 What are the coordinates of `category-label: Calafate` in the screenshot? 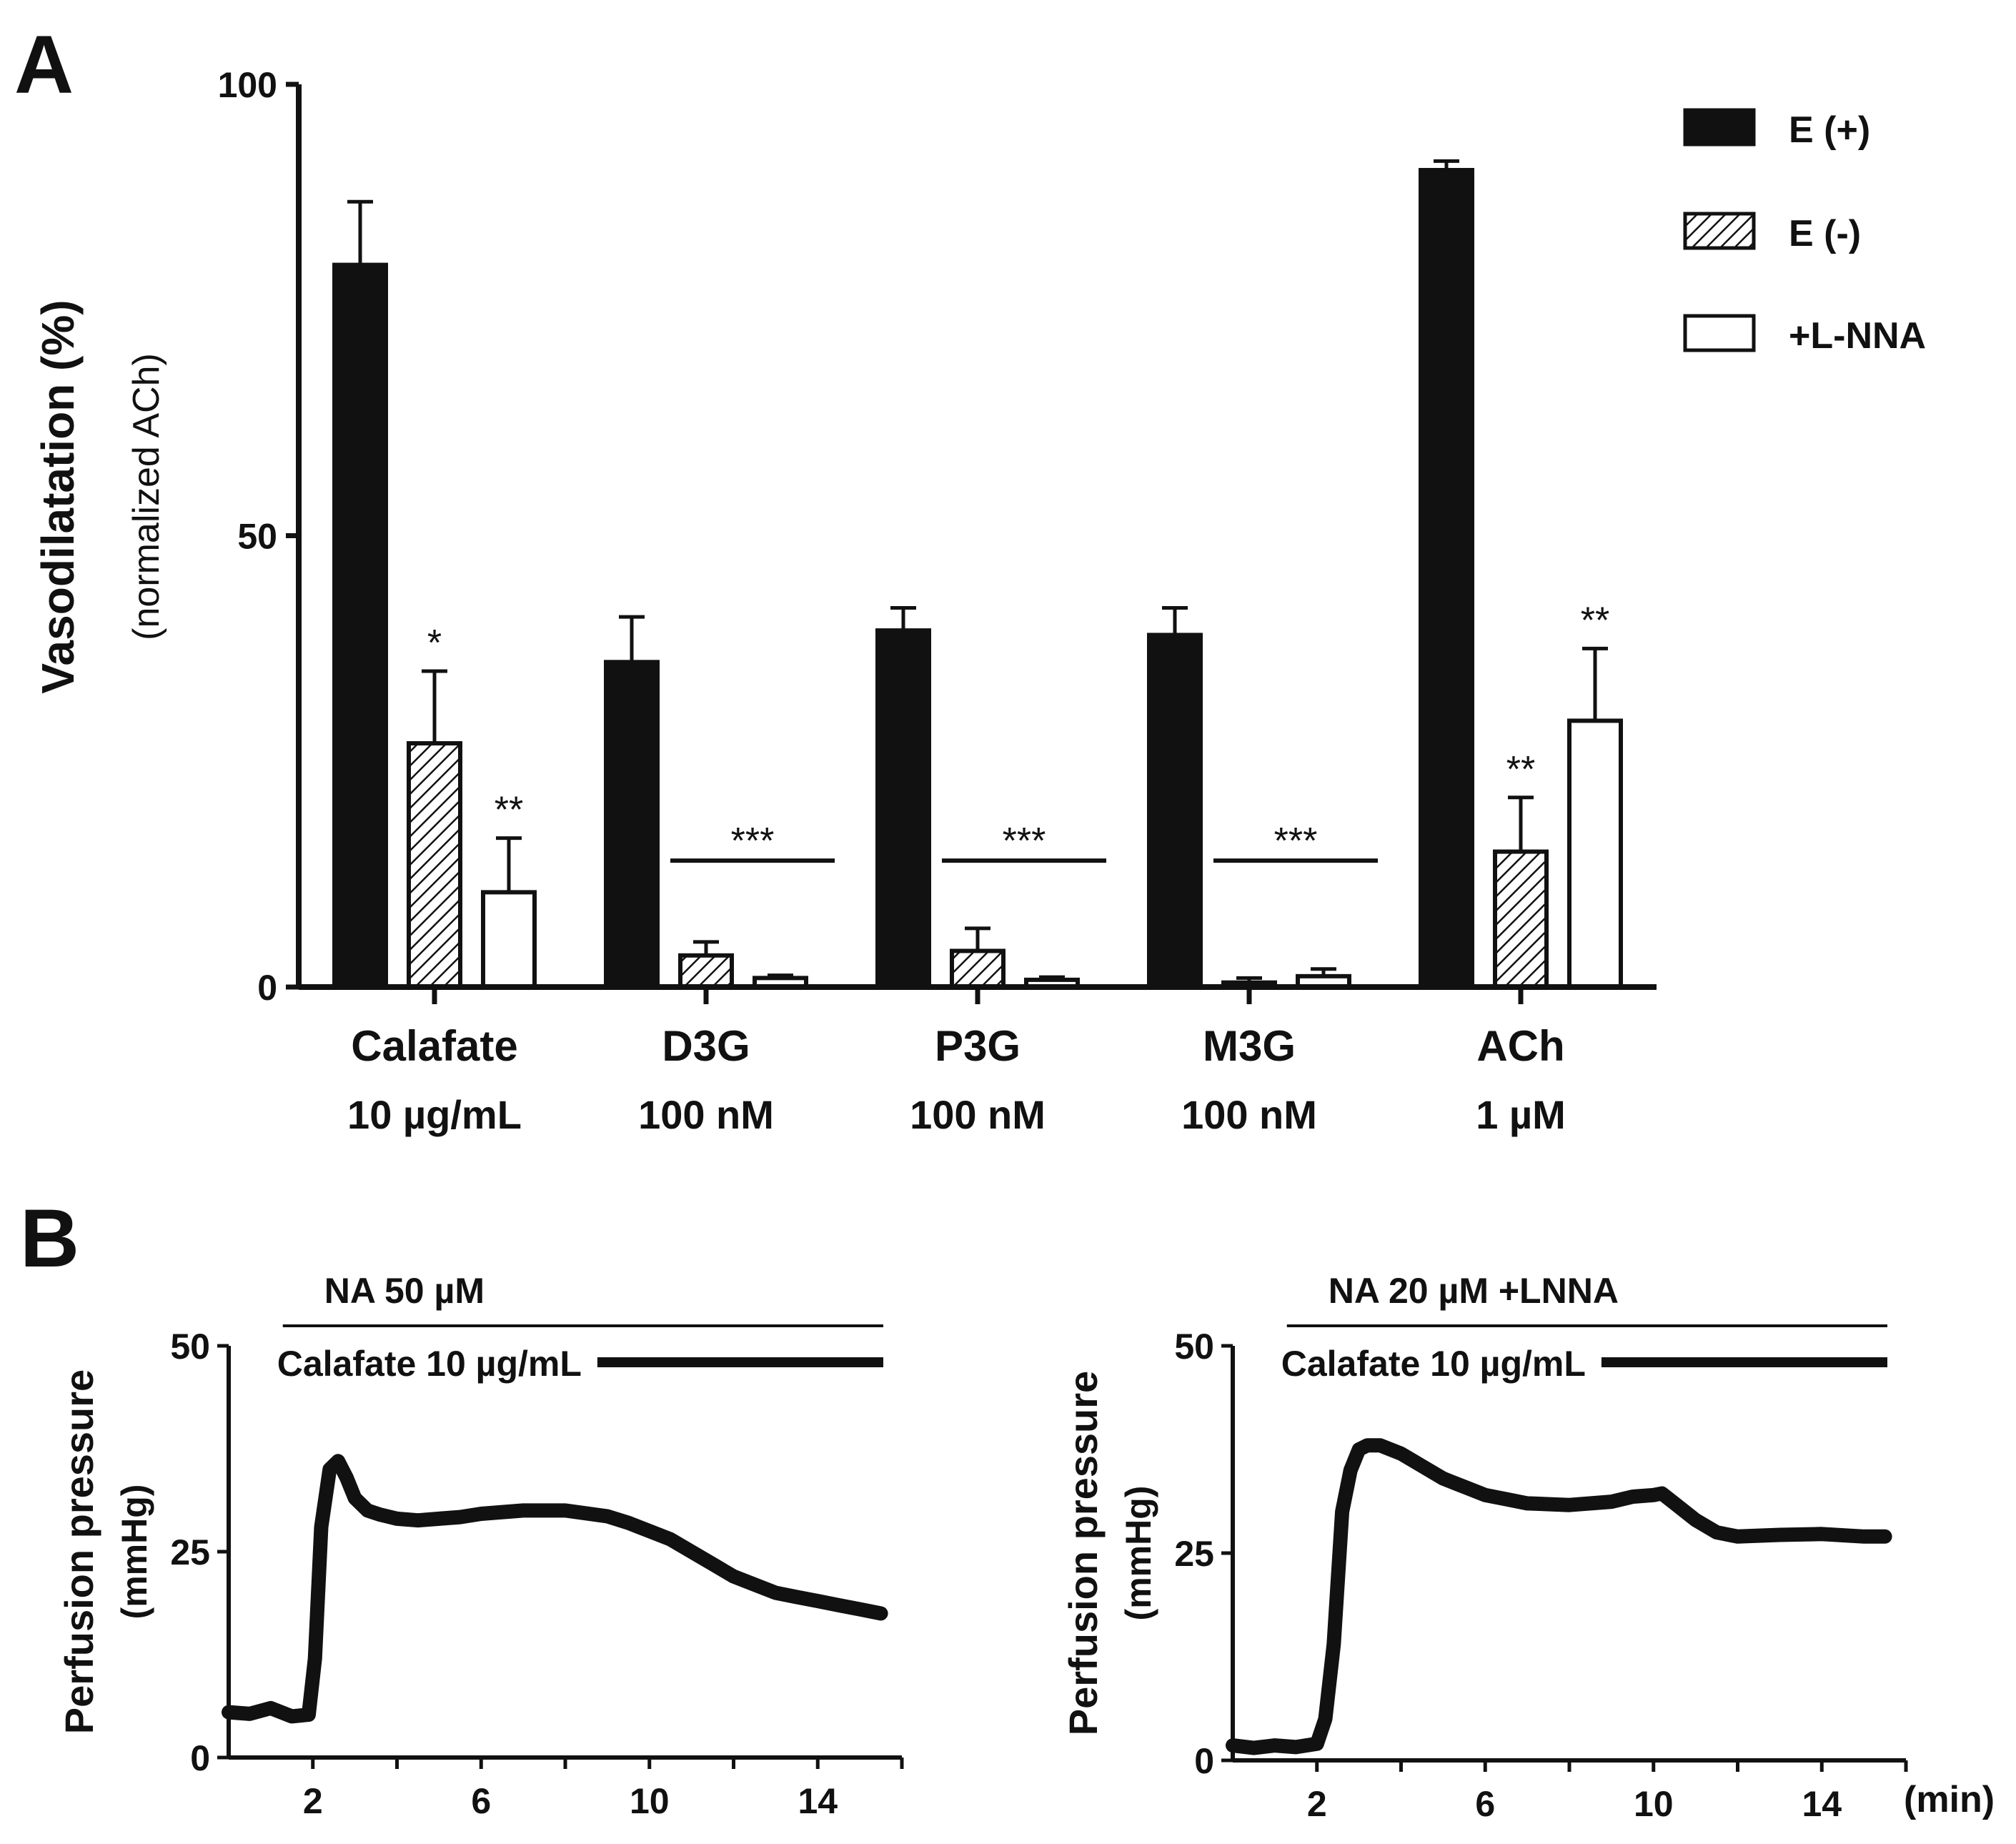 It's located at (434, 1046).